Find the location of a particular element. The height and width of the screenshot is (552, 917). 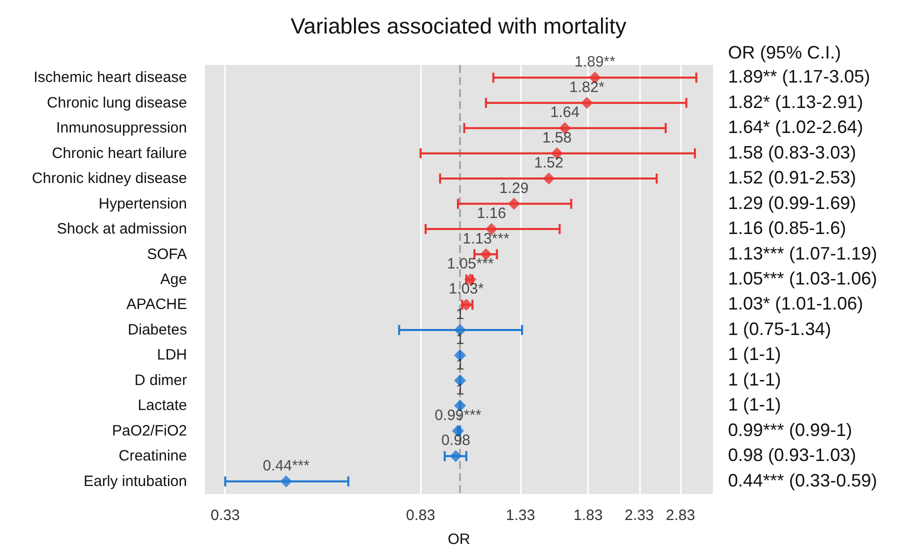

y-tick-label: LDH is located at coordinates (171, 355).